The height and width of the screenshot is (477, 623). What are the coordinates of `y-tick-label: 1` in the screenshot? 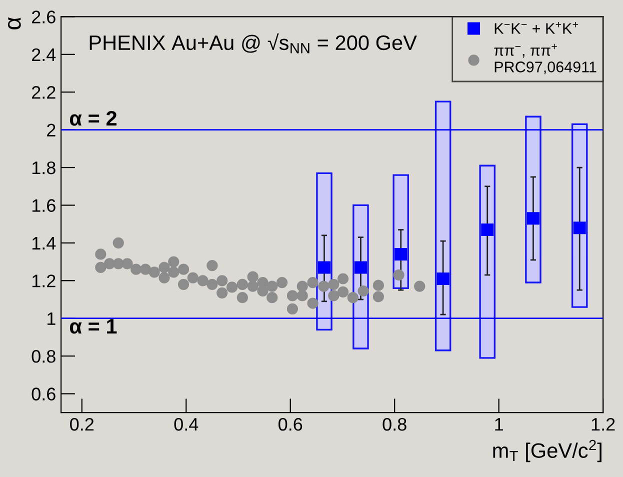 It's located at (52, 318).